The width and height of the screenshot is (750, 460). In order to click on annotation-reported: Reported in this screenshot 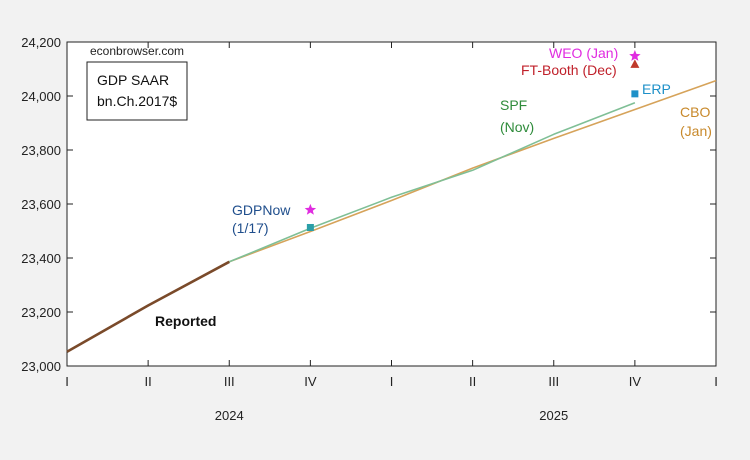, I will do `click(185, 321)`.